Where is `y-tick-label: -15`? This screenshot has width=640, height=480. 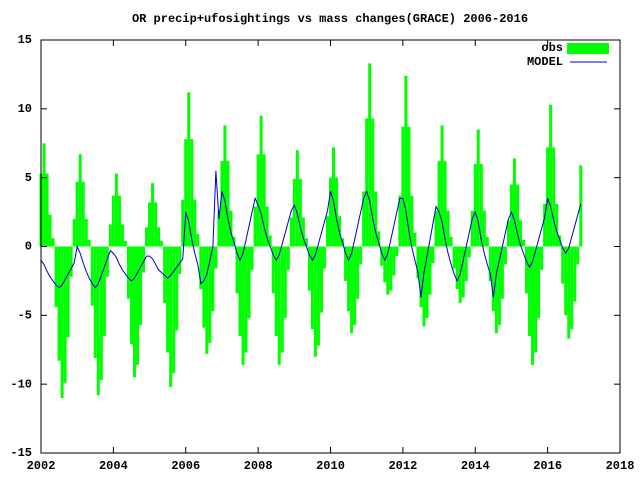 y-tick-label: -15 is located at coordinates (21, 453).